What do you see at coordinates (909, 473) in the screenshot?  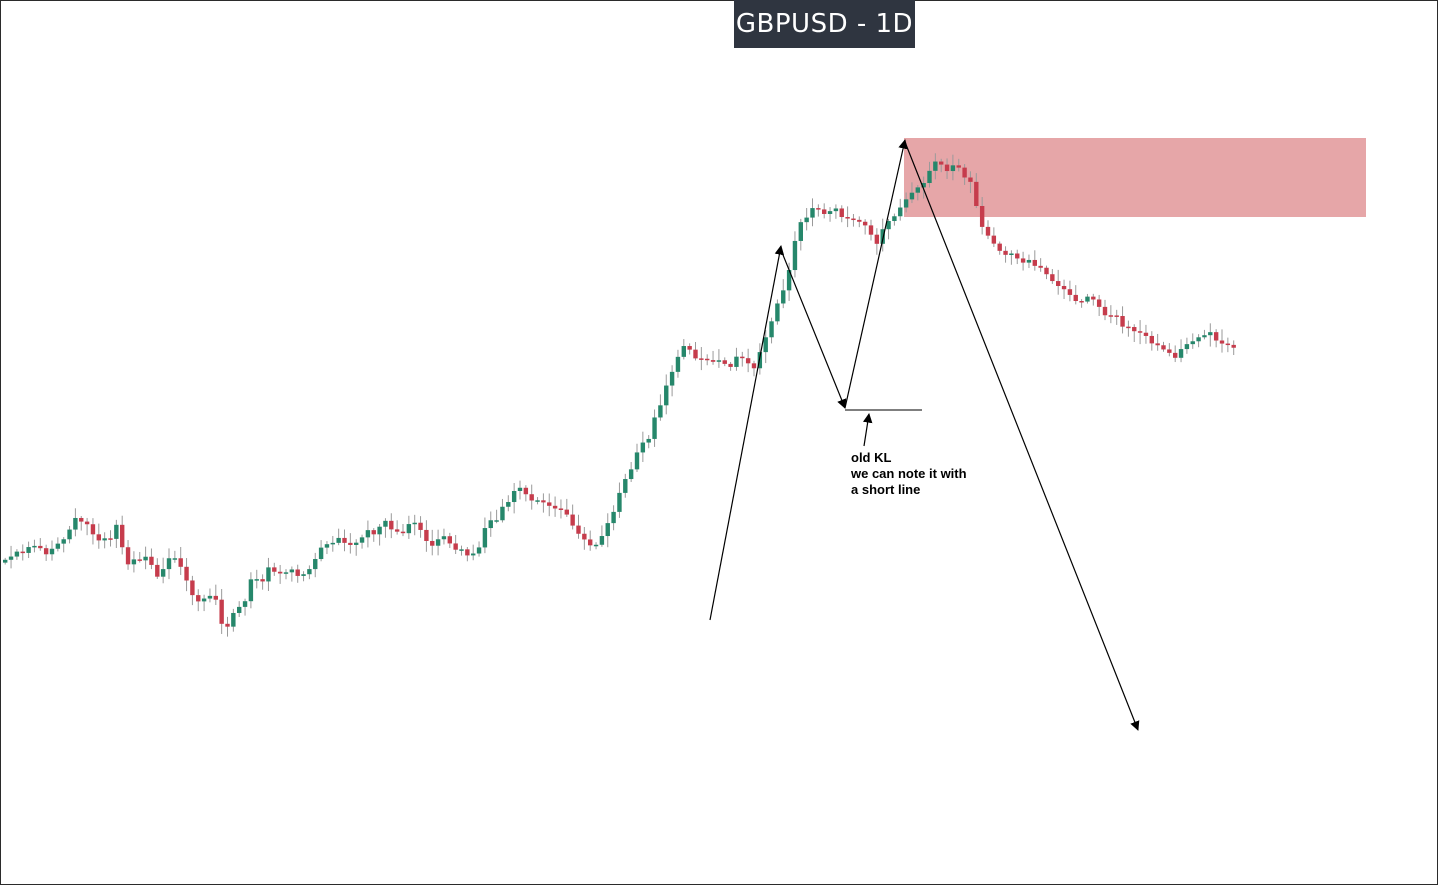 I see `note-line-2: we can note it with` at bounding box center [909, 473].